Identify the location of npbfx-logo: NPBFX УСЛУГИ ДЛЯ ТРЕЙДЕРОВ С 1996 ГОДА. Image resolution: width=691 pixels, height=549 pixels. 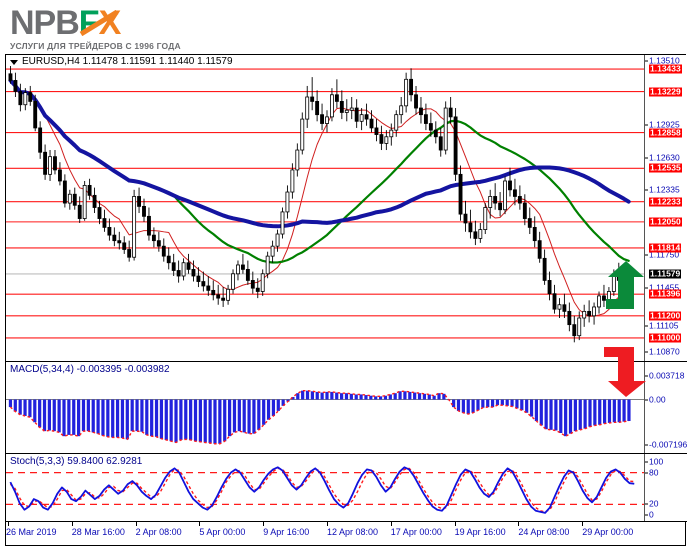
(125, 28).